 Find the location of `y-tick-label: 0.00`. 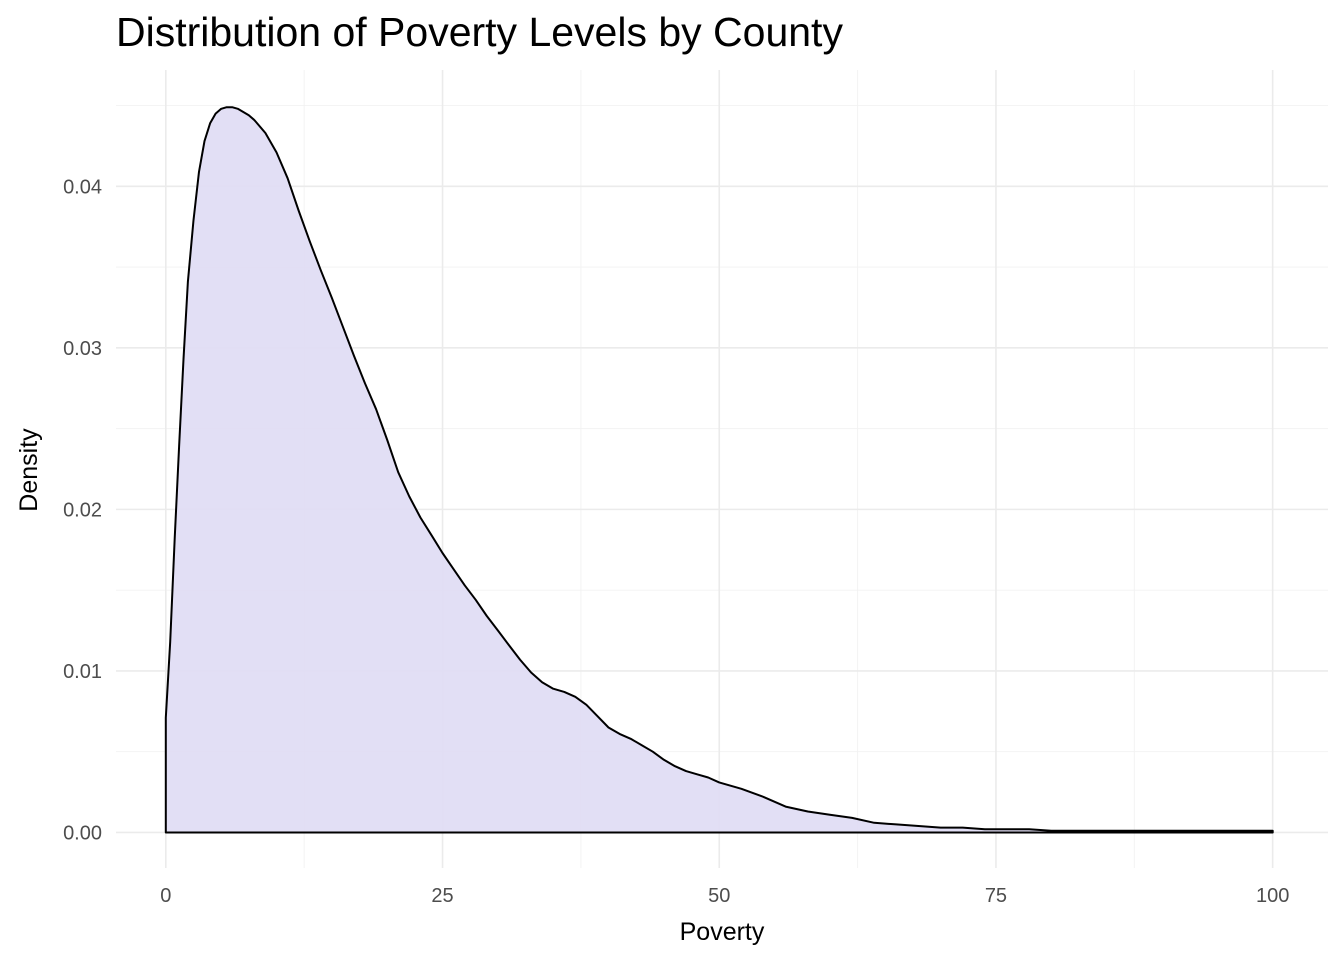

y-tick-label: 0.00 is located at coordinates (82, 833).